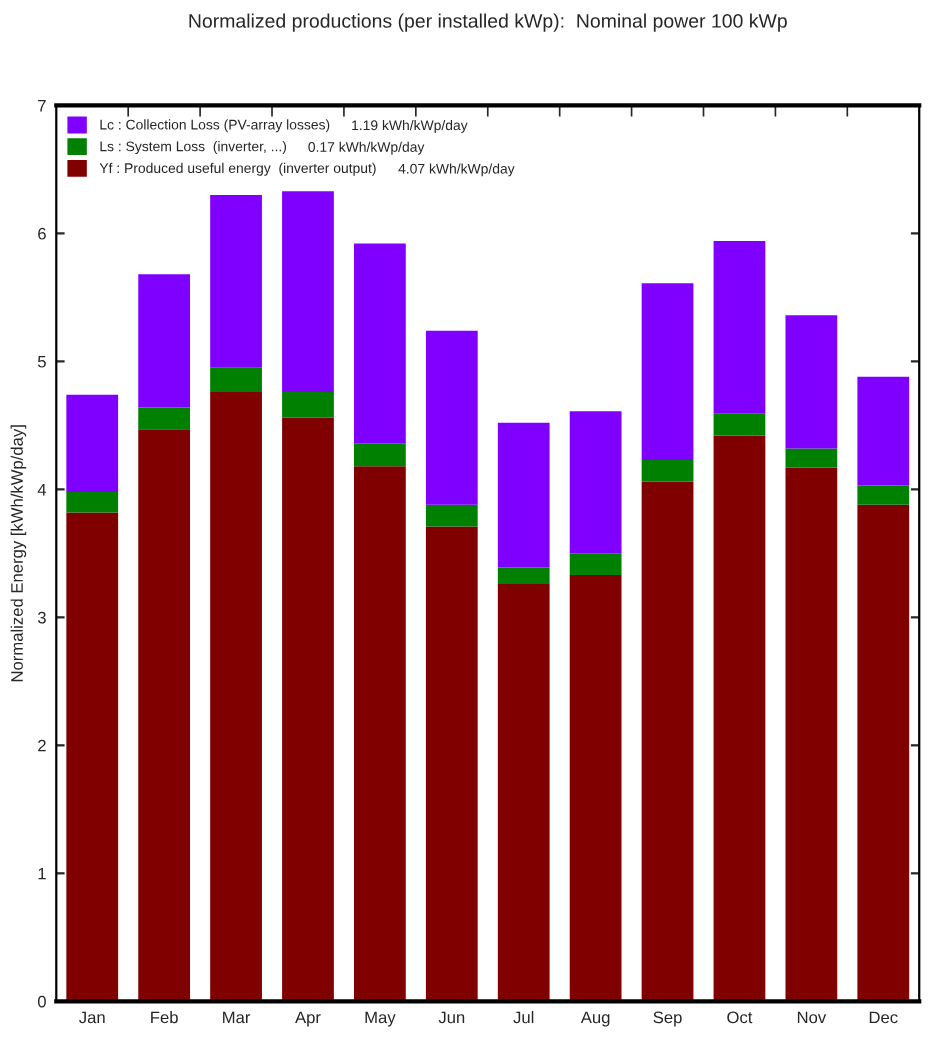 The image size is (938, 1054). What do you see at coordinates (488, 22) in the screenshot?
I see `chart-title: Normalized productions (per installed kWp): Nominal power 100 kWp` at bounding box center [488, 22].